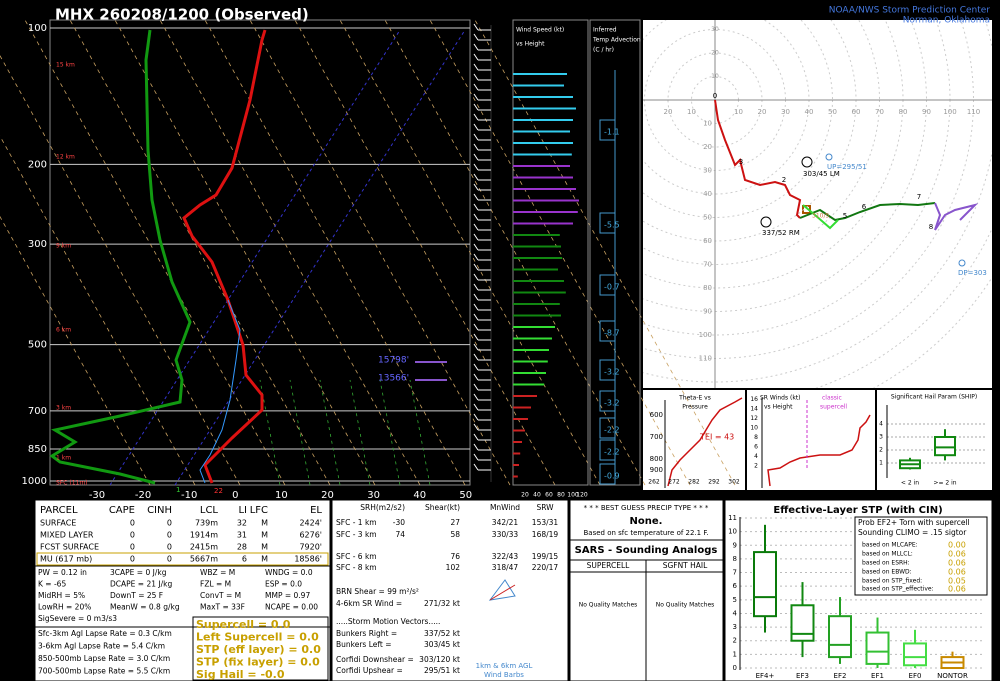  Describe the element at coordinates (37, 164) in the screenshot. I see `pressure-label: 200` at that location.